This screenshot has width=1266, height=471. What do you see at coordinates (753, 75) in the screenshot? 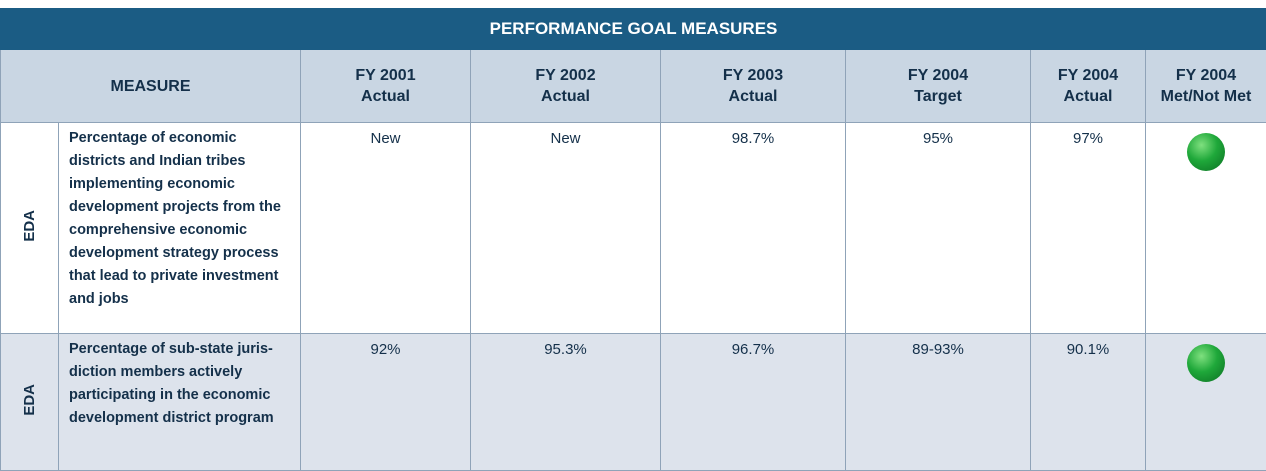
I see `header-line: FY 2003` at bounding box center [753, 75].